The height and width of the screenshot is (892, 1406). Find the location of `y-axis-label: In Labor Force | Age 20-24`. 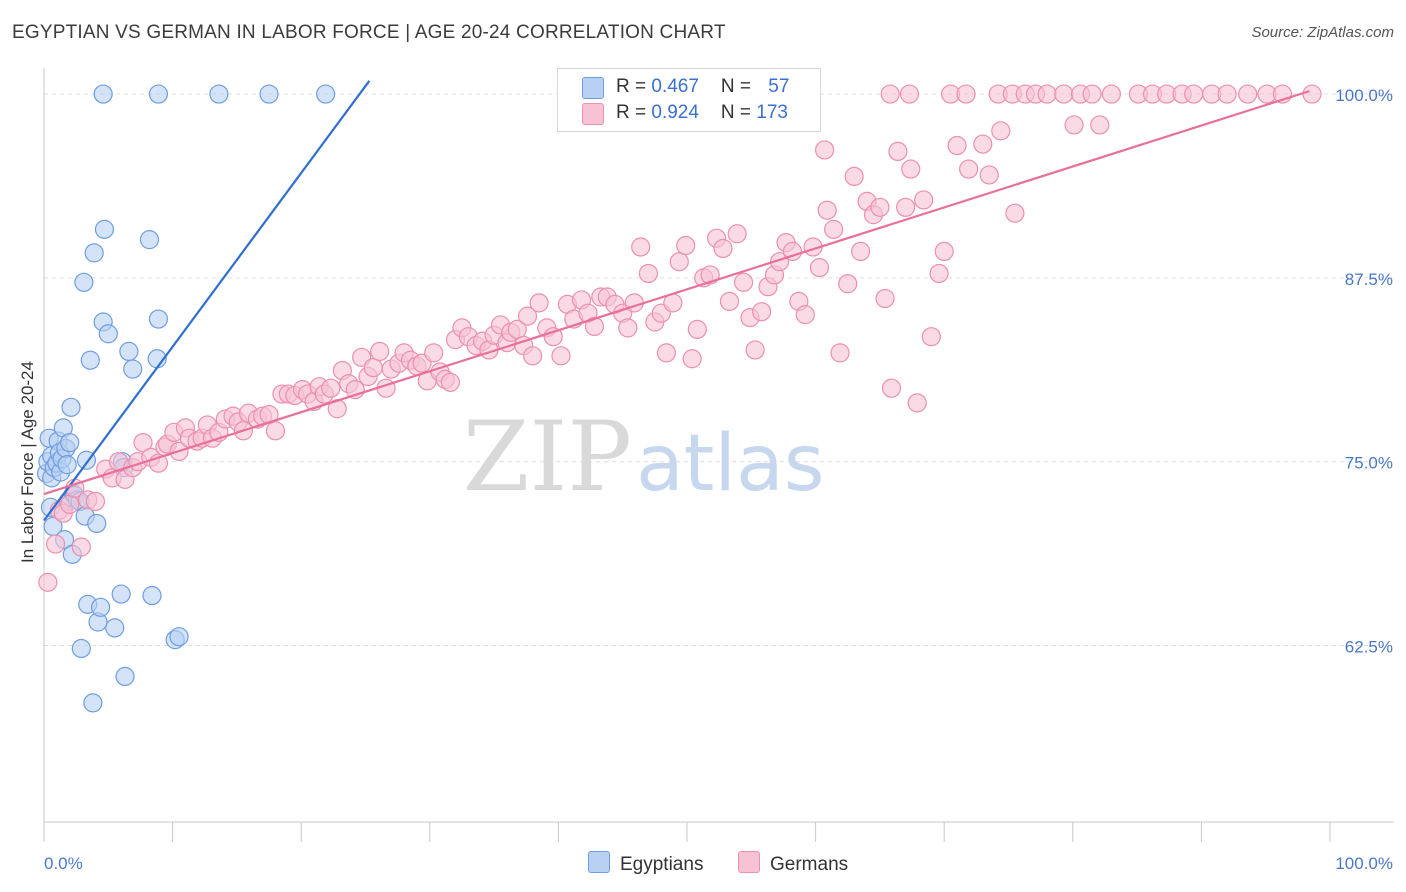

y-axis-label: In Labor Force | Age 20-24 is located at coordinates (27, 462).